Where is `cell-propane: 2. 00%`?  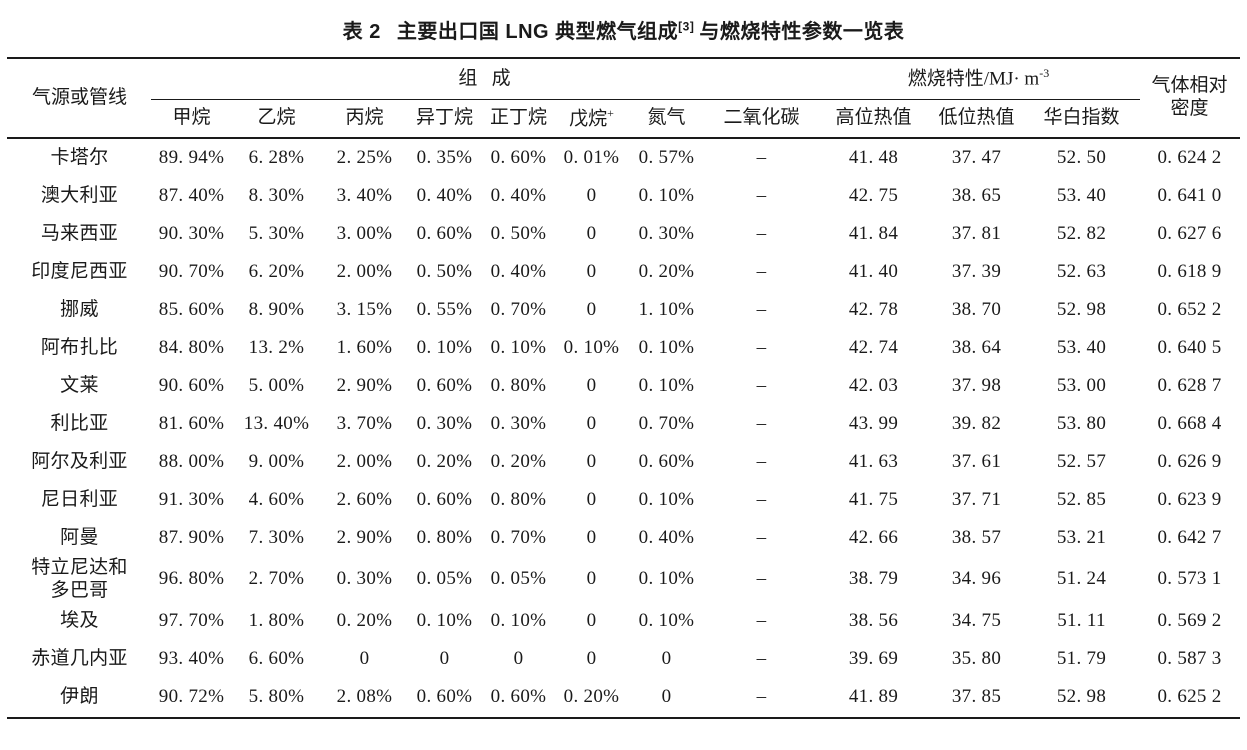
cell-propane: 2. 00% is located at coordinates (364, 461).